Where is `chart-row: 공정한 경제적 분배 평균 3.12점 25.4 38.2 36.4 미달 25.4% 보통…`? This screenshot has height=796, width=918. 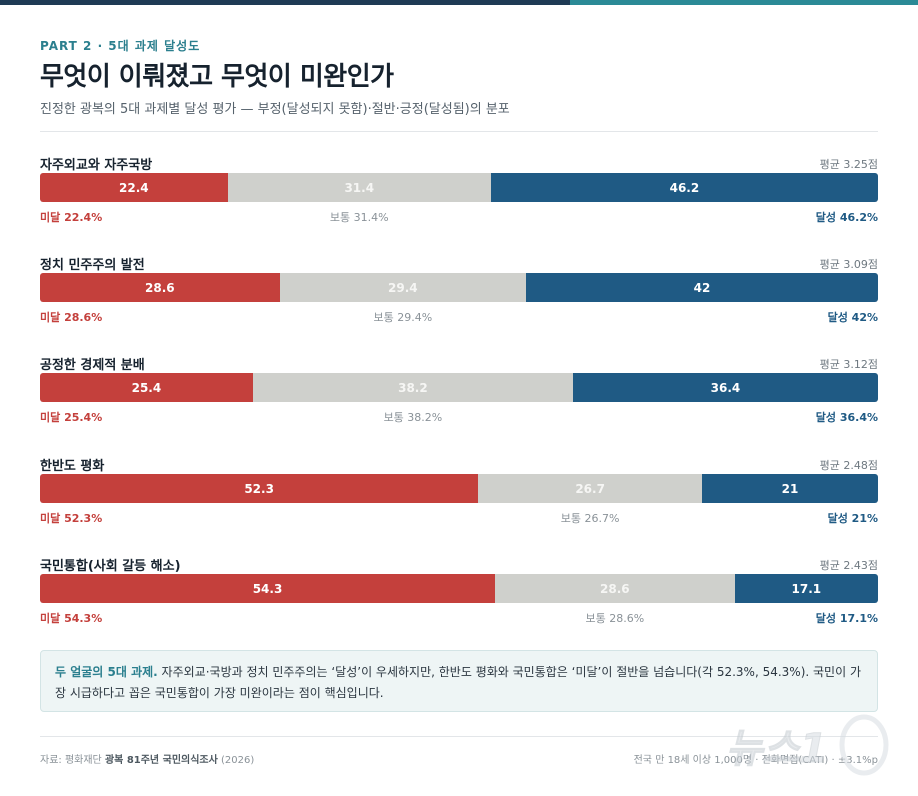 chart-row: 공정한 경제적 분배 평균 3.12점 25.4 38.2 36.4 미달 25.4% 보통… is located at coordinates (459, 394).